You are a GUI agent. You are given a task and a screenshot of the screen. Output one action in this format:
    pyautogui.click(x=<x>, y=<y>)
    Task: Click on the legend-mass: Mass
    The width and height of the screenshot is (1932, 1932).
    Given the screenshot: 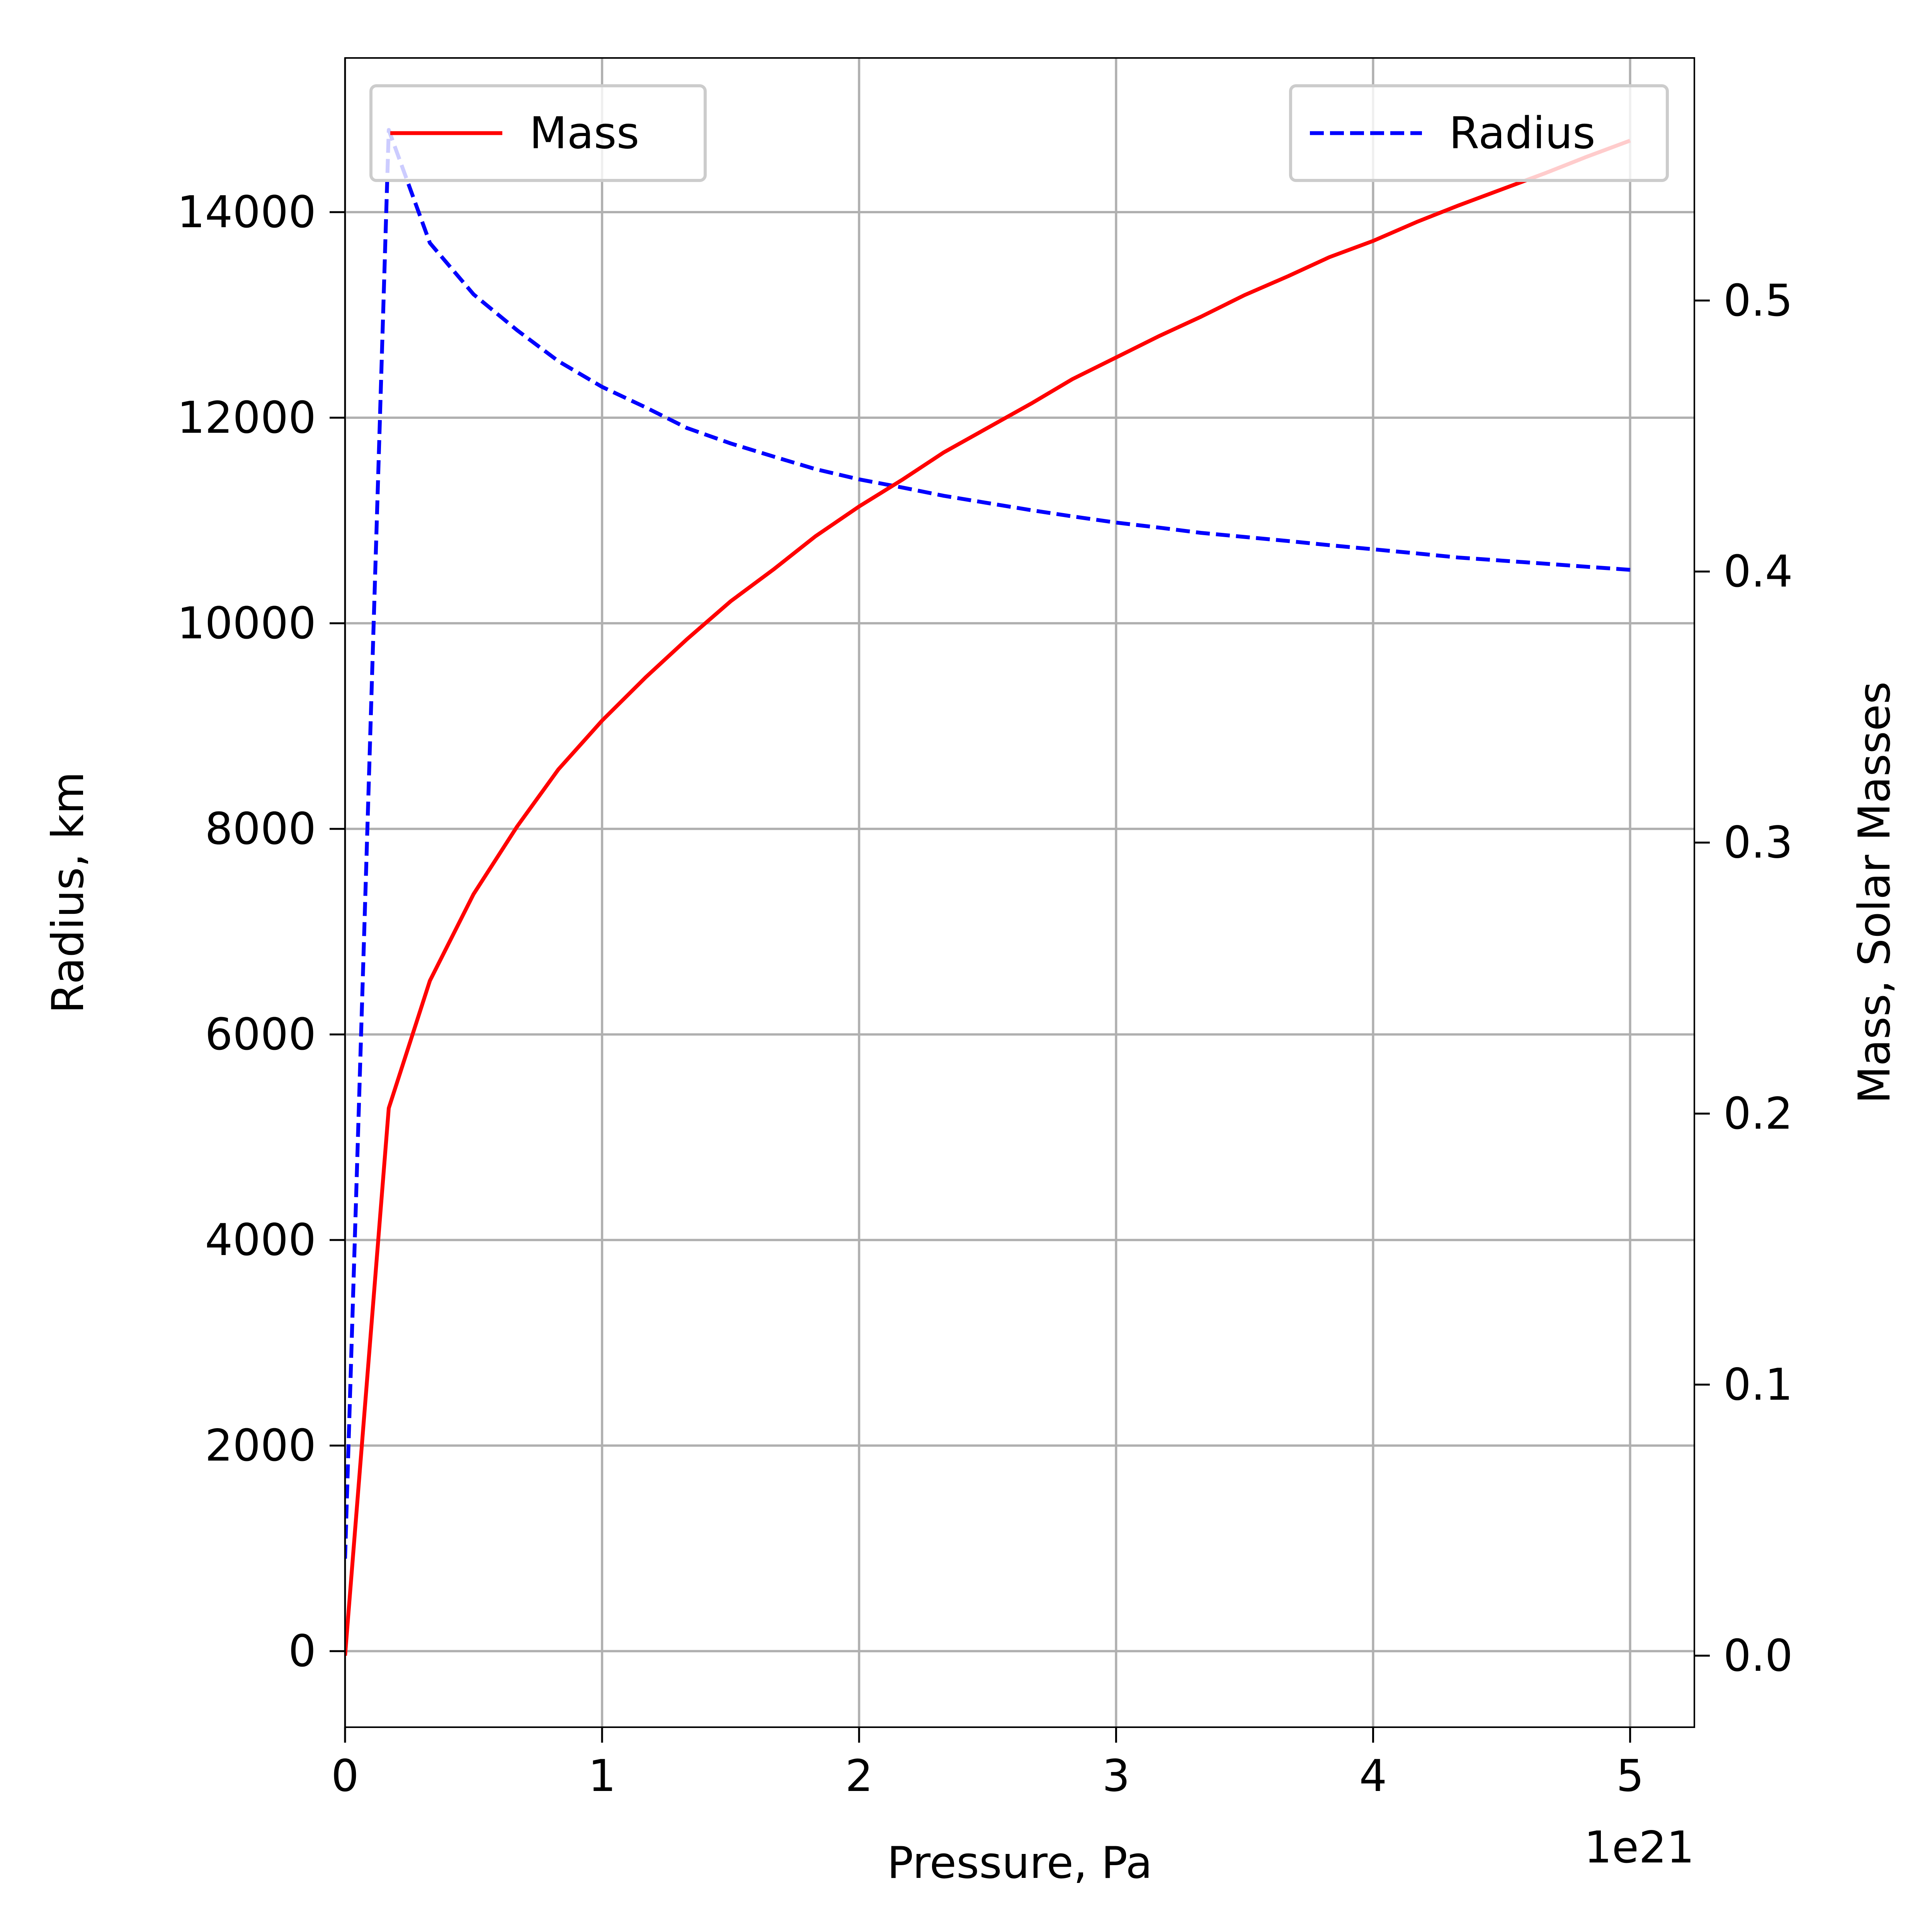 What is the action you would take?
    pyautogui.click(x=538, y=133)
    